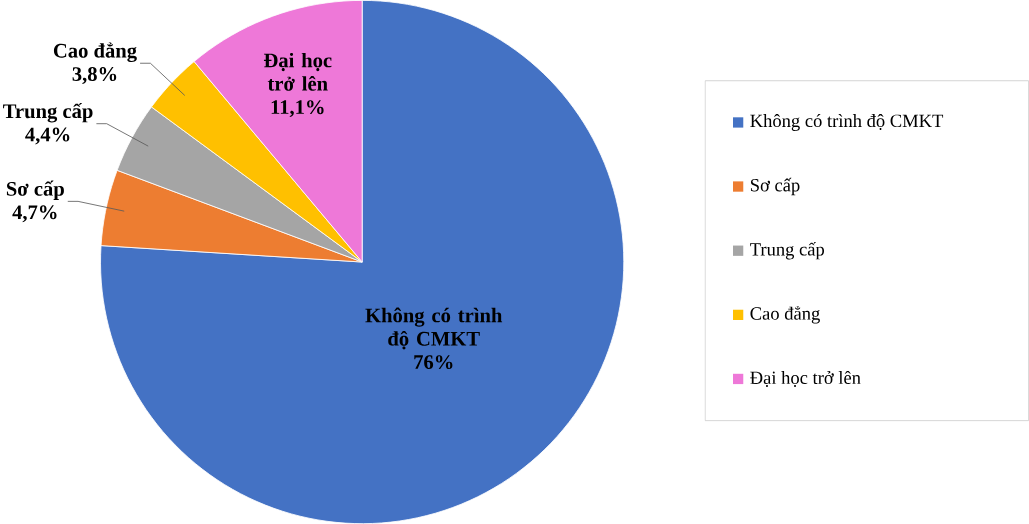  I want to click on slice-label: Trung cấp, so click(48, 112).